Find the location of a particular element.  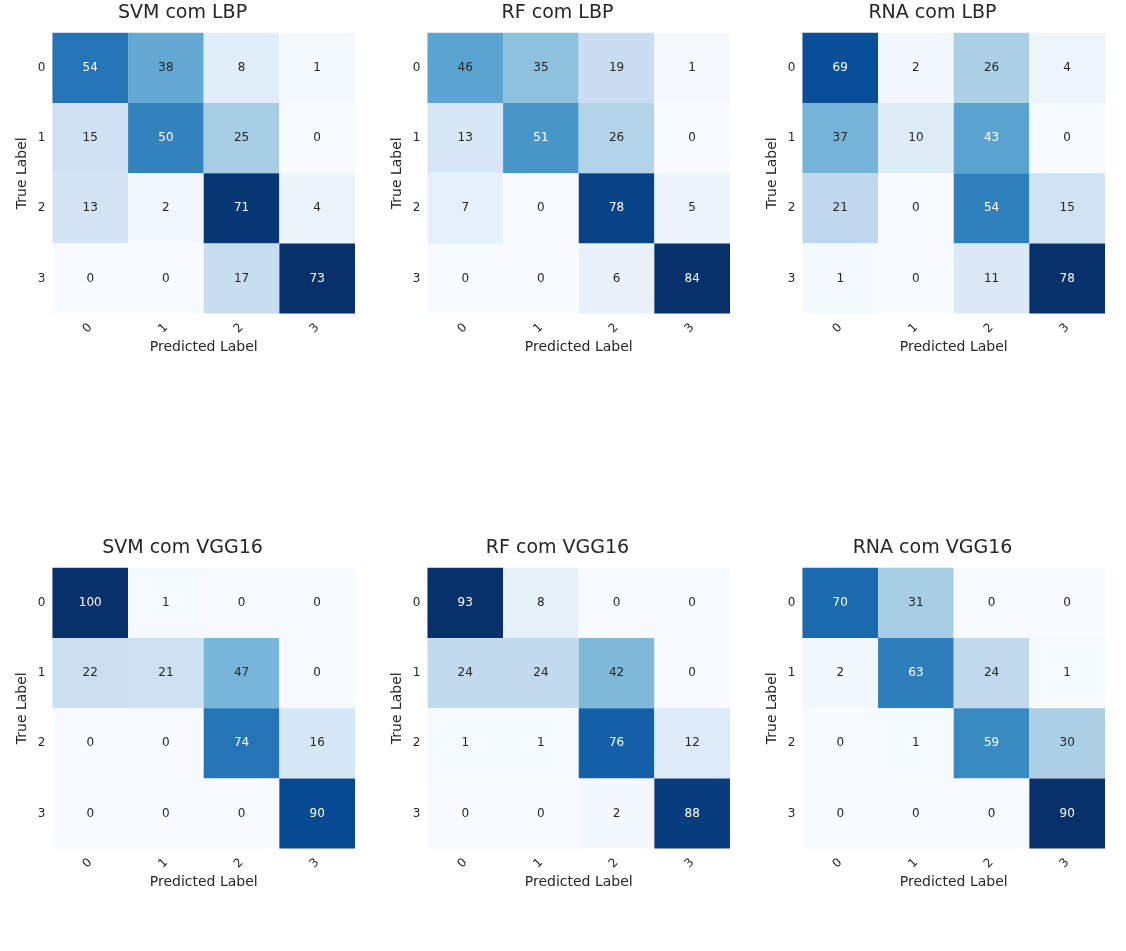

data-label: 50 is located at coordinates (166, 137).